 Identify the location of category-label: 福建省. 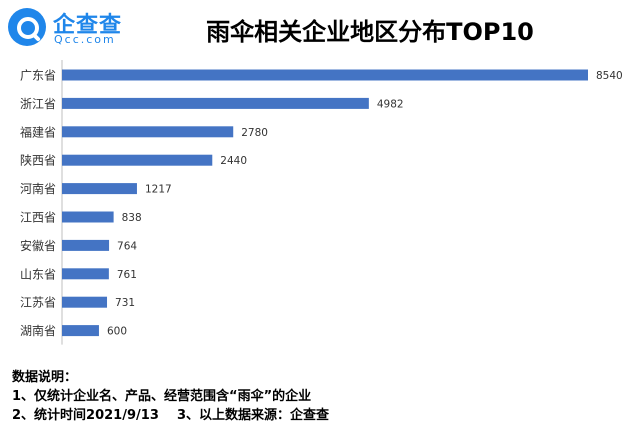
(38, 131).